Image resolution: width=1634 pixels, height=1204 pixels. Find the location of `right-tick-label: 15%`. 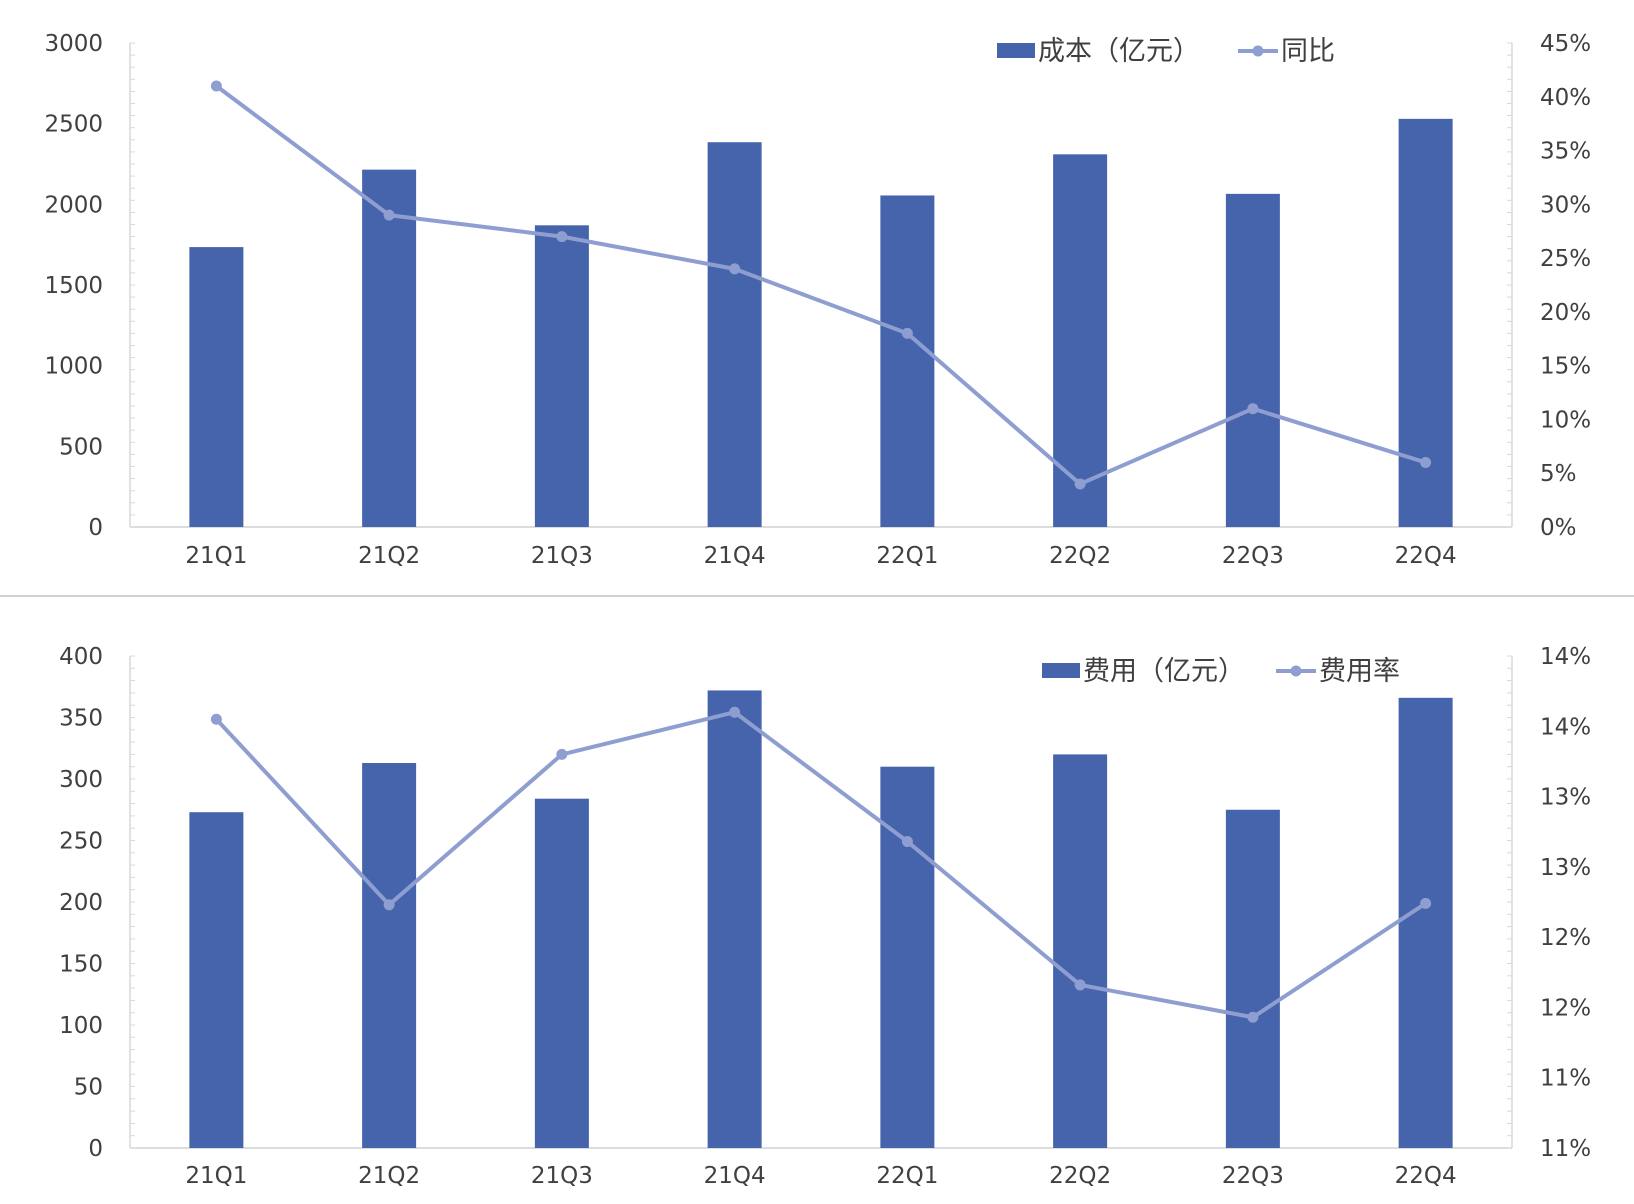

right-tick-label: 15% is located at coordinates (1565, 367).